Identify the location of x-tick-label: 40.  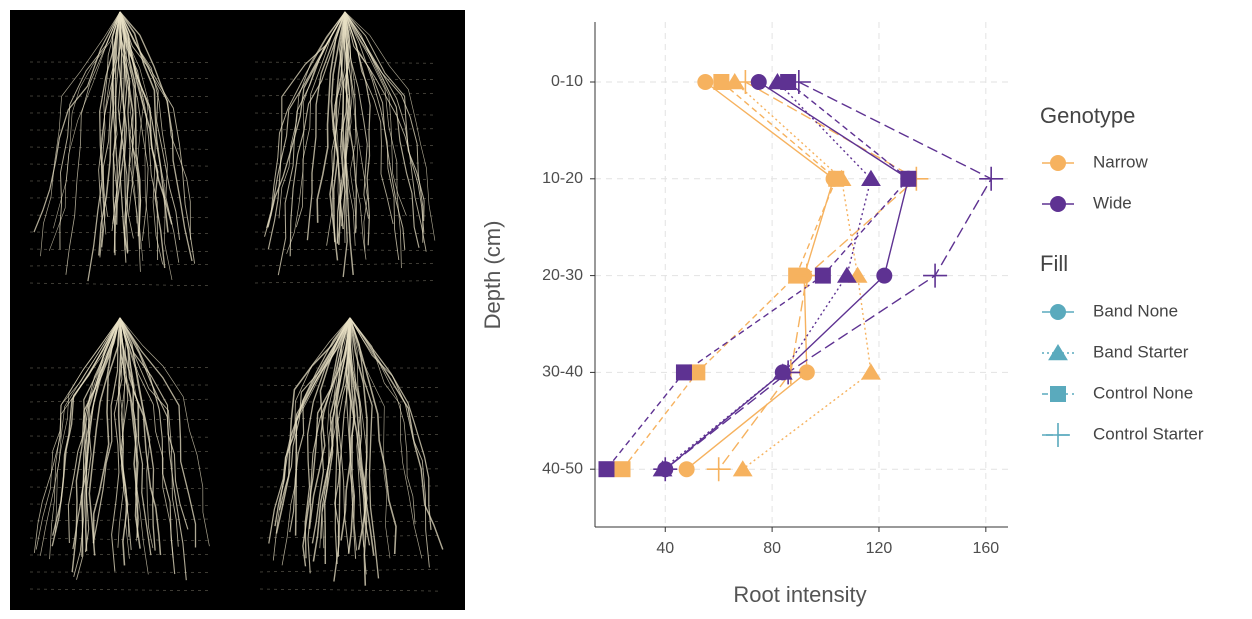
(665, 548).